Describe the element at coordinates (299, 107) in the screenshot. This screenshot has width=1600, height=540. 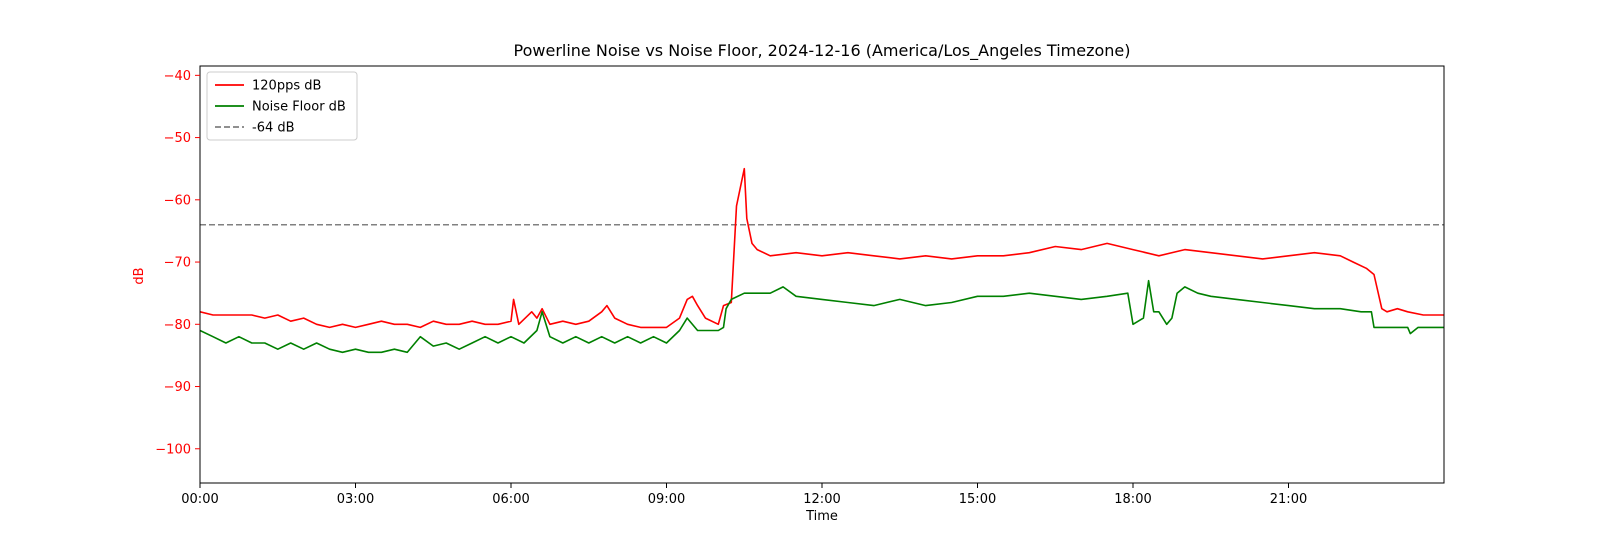
I see `legend-label: Noise Floor dB` at that location.